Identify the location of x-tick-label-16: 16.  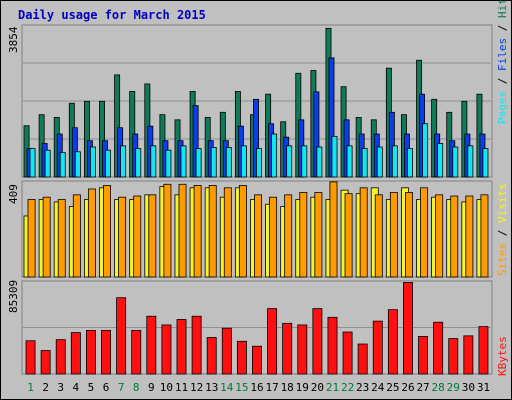
(256, 387).